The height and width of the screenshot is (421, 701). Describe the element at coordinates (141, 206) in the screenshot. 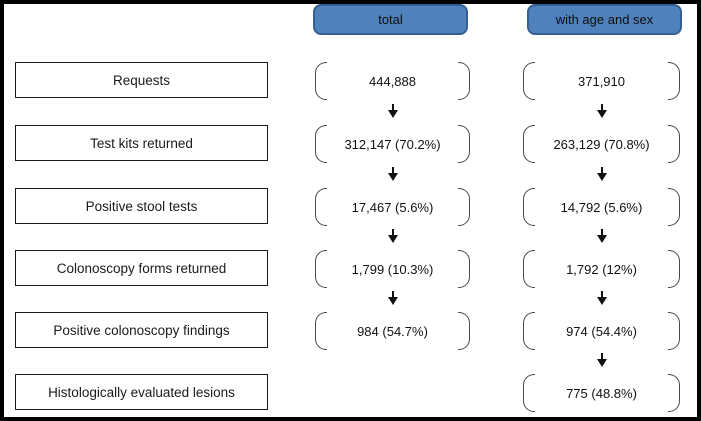

I see `stage-label-positive-stool-tests: Positive stool tests` at that location.